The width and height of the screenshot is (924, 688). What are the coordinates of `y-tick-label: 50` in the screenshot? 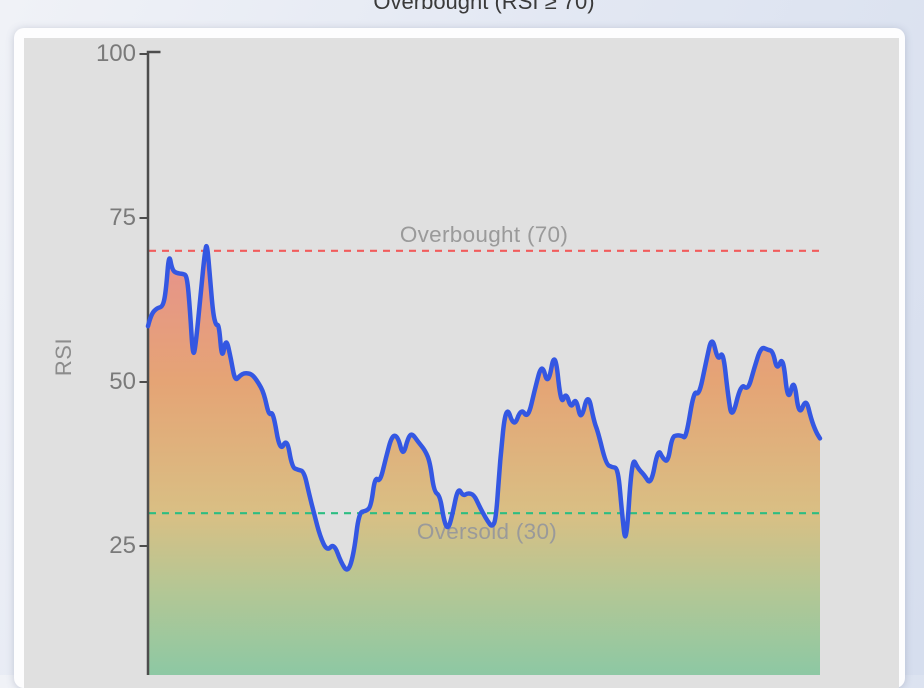 It's located at (122, 381).